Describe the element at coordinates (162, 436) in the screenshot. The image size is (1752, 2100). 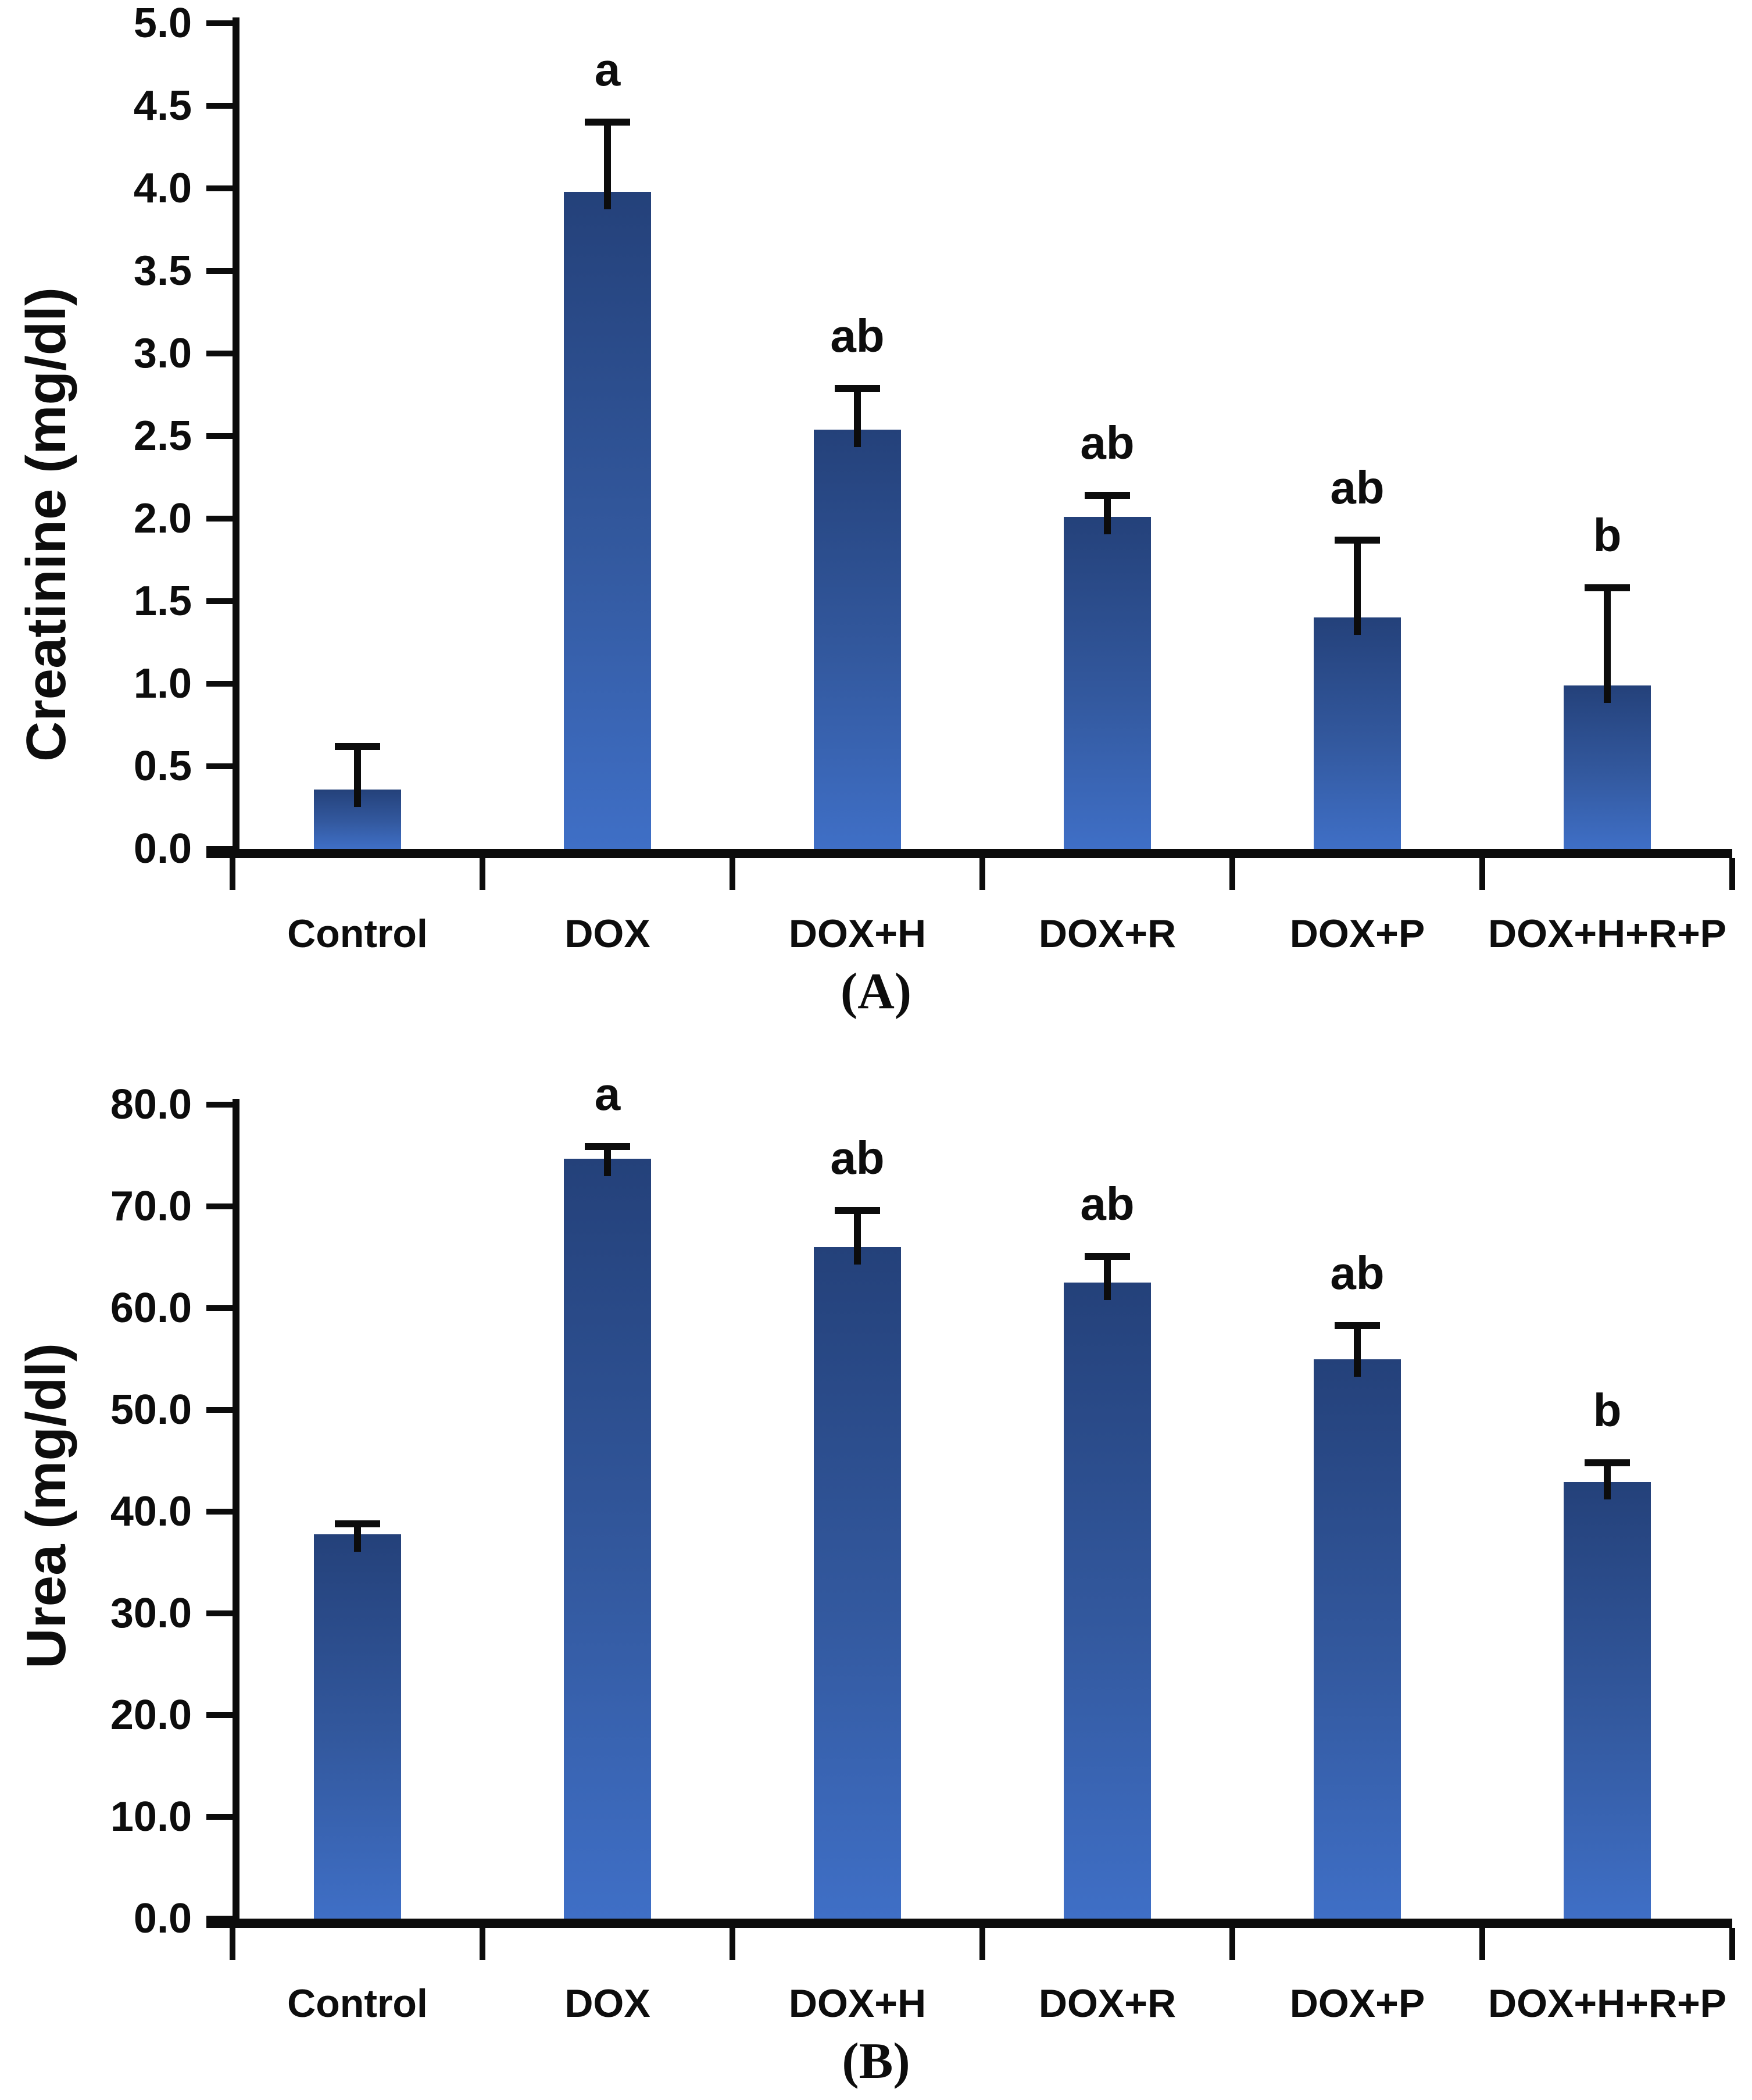
I see `y-axis-tick-label: 2.5` at that location.